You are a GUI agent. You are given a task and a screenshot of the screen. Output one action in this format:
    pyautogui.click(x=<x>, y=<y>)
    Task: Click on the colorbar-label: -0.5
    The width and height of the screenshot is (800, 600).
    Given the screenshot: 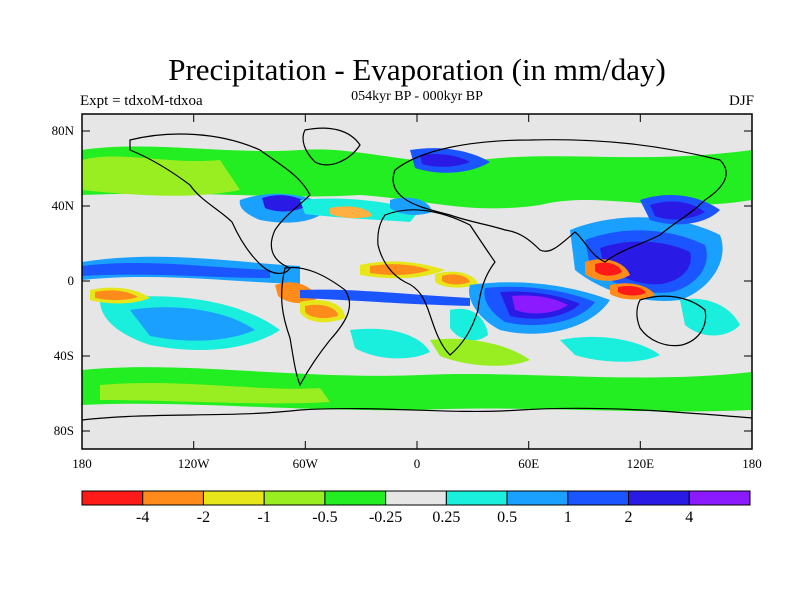 What is the action you would take?
    pyautogui.click(x=325, y=517)
    